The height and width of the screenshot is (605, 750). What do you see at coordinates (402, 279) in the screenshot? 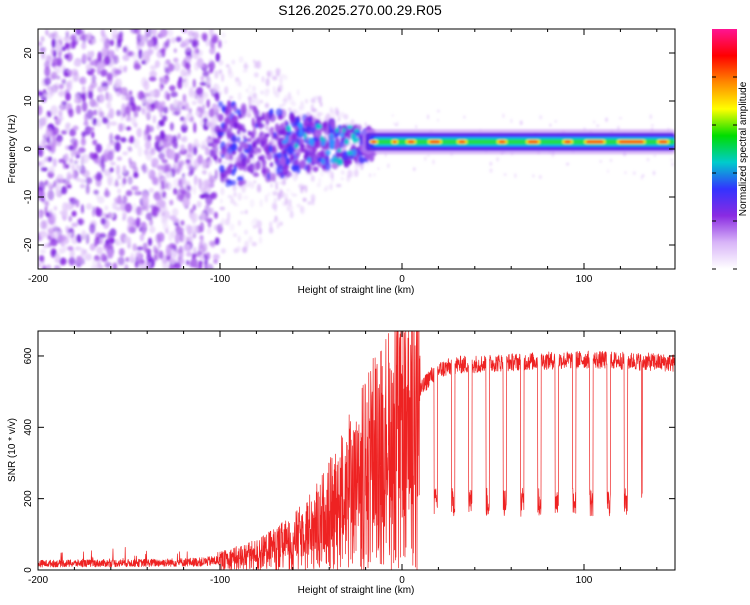
I see `spectrogram-x-tick-label: 0` at bounding box center [402, 279].